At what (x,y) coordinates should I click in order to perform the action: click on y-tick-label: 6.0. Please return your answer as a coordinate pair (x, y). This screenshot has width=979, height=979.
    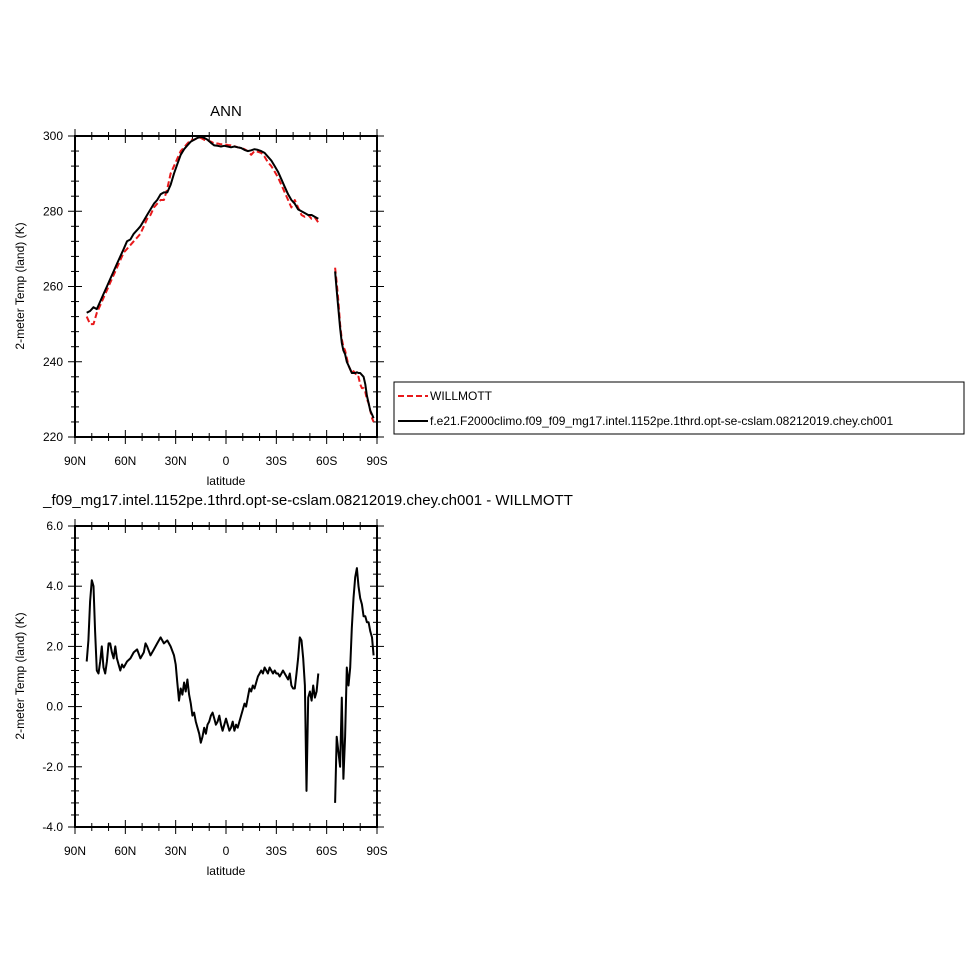
    Looking at the image, I should click on (54, 526).